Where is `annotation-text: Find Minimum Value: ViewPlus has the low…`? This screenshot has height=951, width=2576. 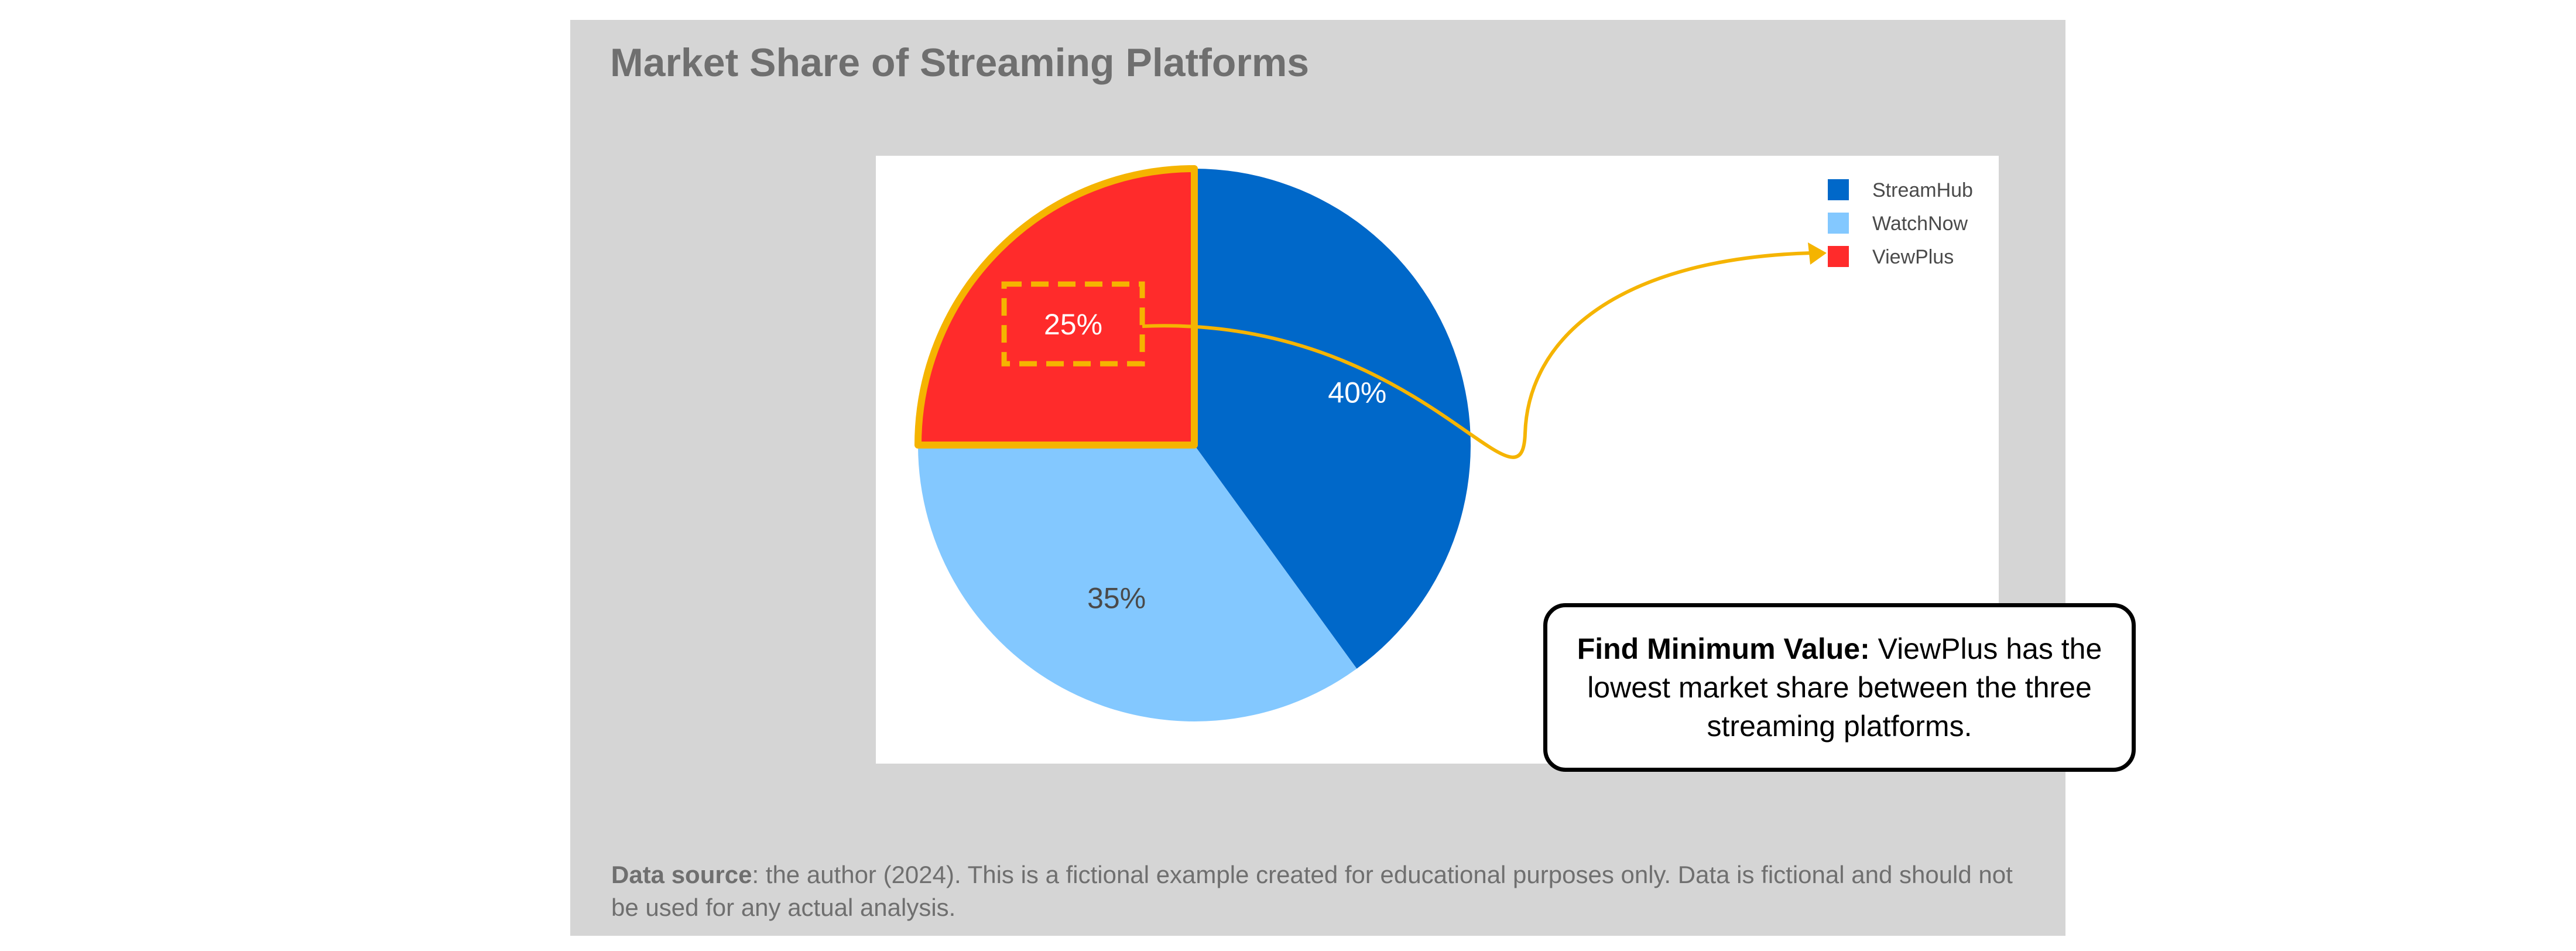 annotation-text: Find Minimum Value: ViewPlus has the low… is located at coordinates (1839, 687).